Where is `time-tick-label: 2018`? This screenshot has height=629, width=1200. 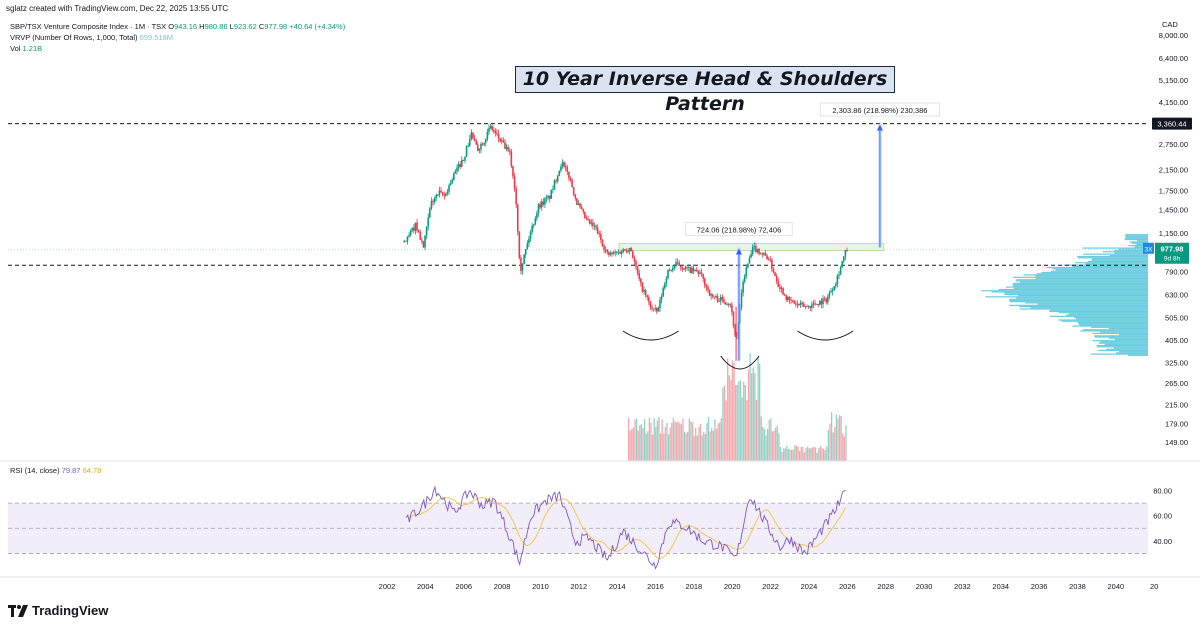 time-tick-label: 2018 is located at coordinates (694, 586).